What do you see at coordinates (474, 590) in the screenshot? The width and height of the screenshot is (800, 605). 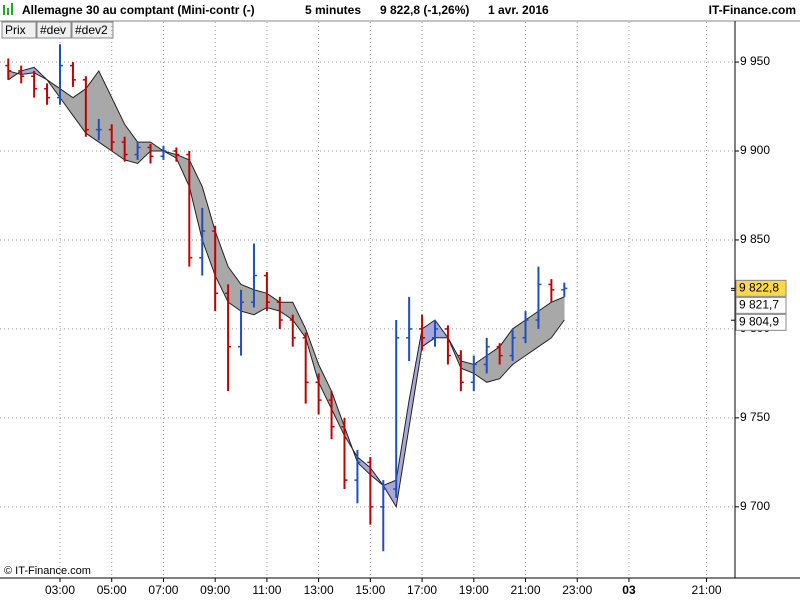 I see `x-tick-label: 19:00` at bounding box center [474, 590].